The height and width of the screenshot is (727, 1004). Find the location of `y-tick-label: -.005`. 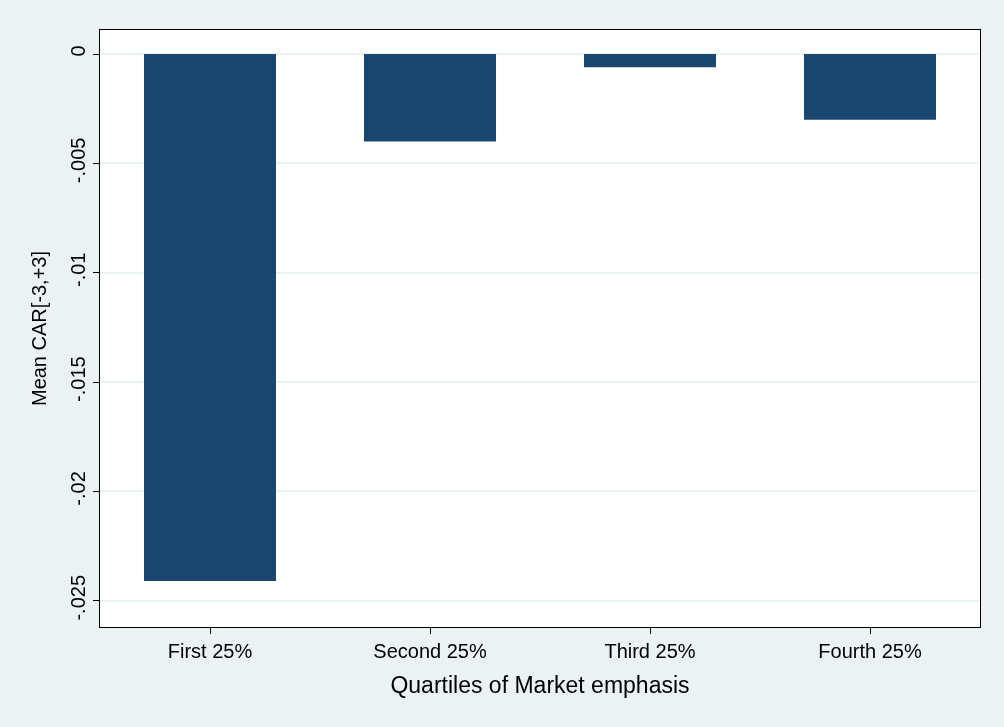

y-tick-label: -.005 is located at coordinates (78, 160).